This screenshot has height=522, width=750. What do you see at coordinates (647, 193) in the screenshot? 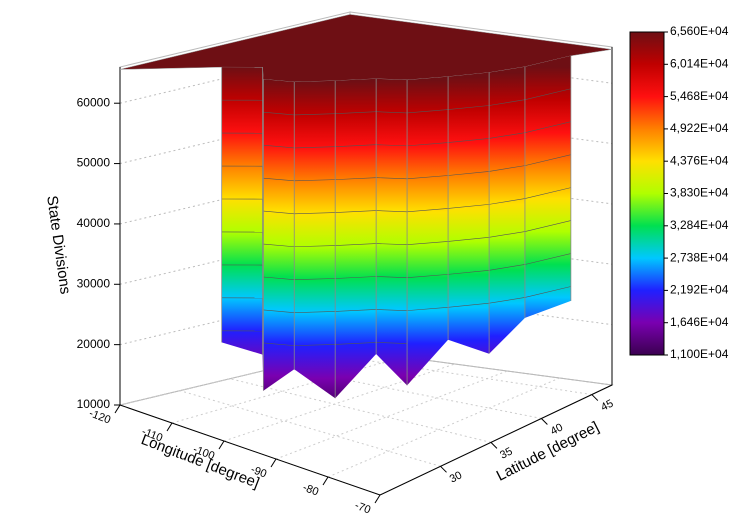
I see `colorbar` at bounding box center [647, 193].